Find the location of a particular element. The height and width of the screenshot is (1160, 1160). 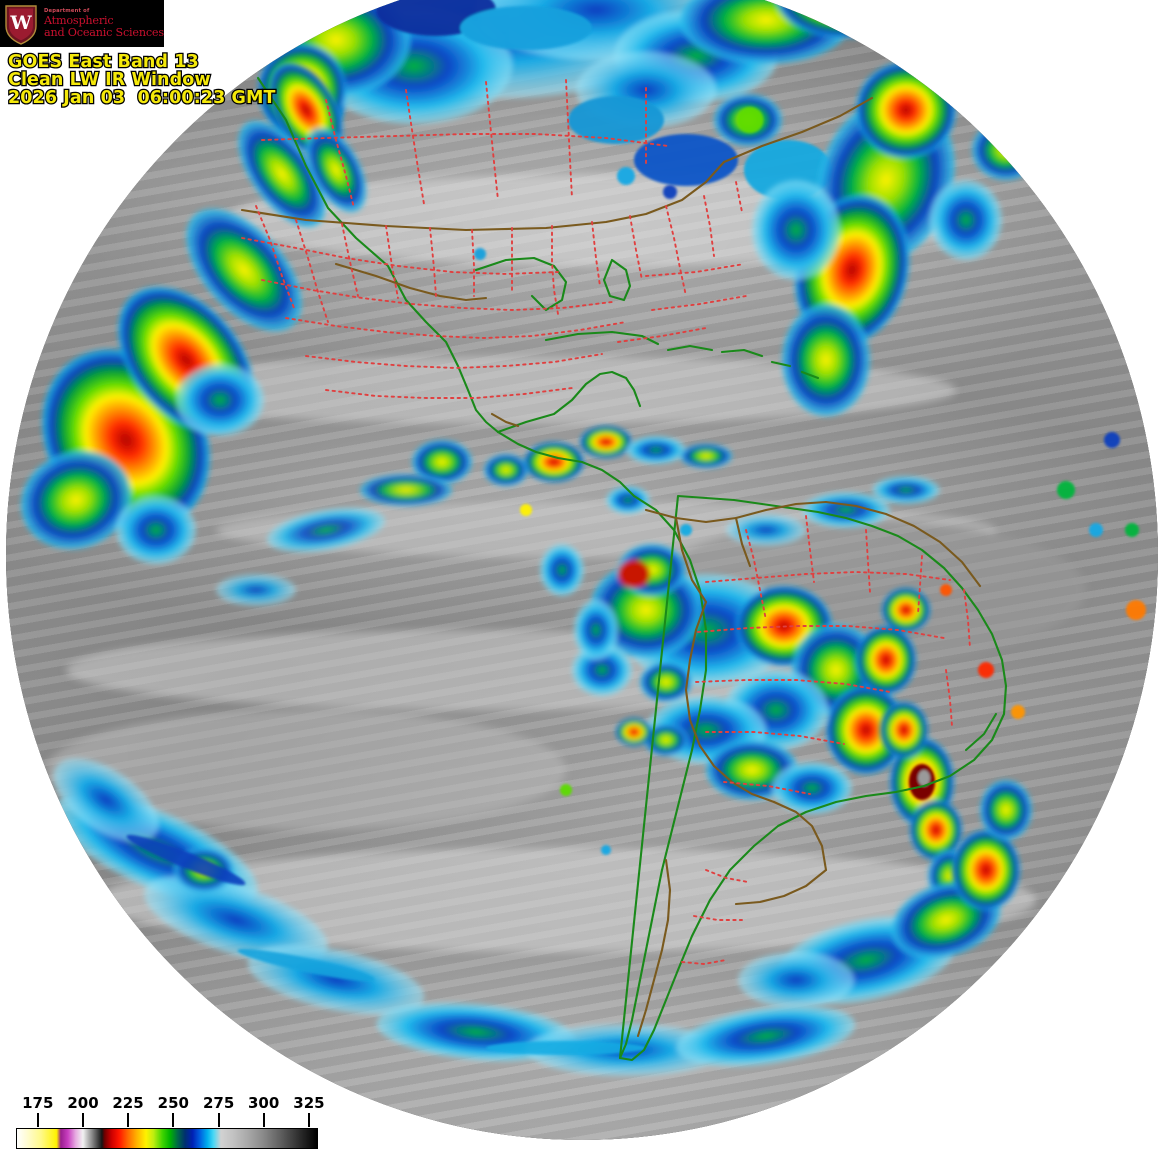

uw-crest-icon: W is located at coordinates (21, 24).